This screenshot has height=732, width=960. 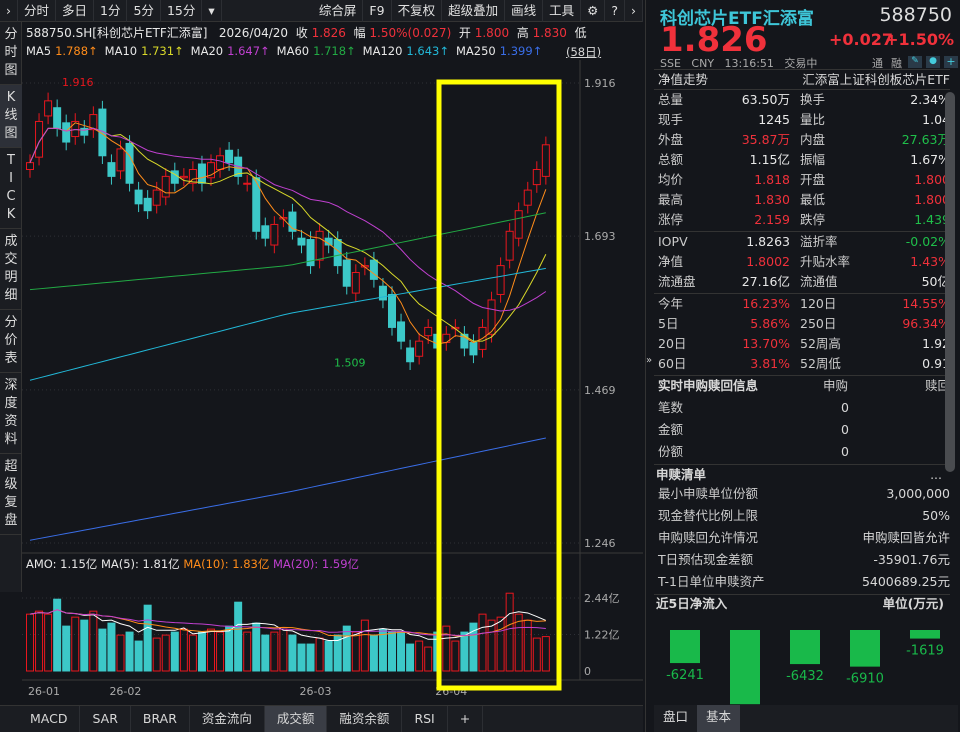 I want to click on bell-icon: ●, so click(x=933, y=62).